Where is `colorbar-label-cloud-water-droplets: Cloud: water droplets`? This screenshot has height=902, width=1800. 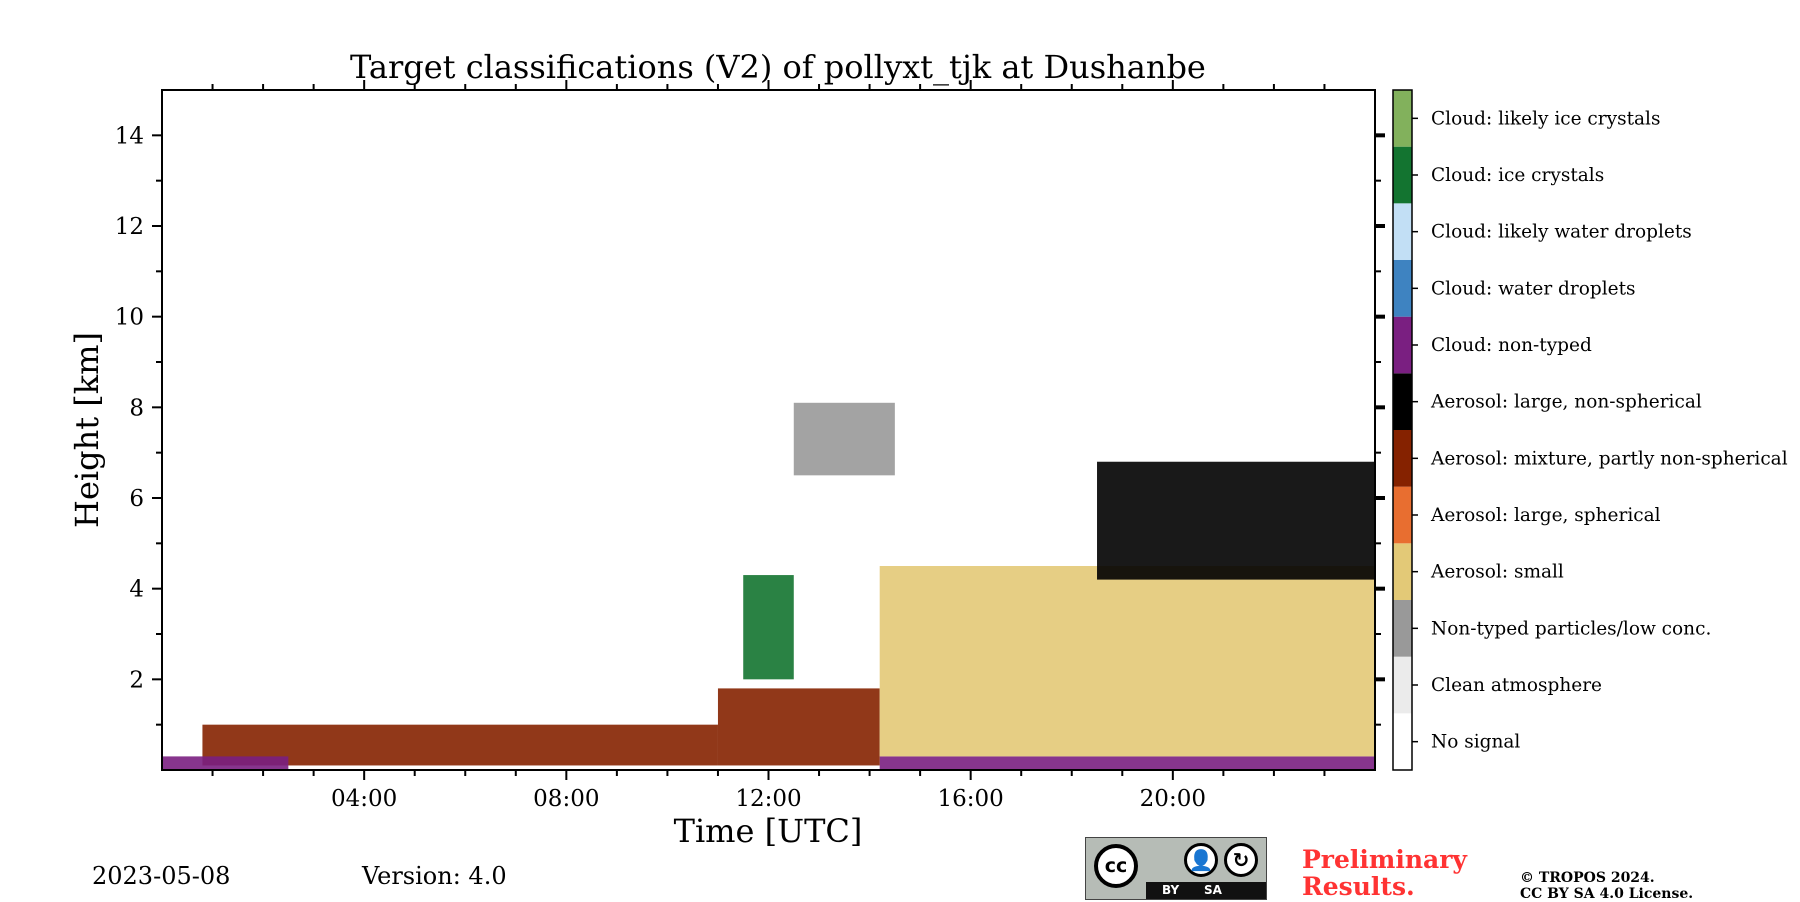 colorbar-label-cloud-water-droplets: Cloud: water droplets is located at coordinates (1533, 288).